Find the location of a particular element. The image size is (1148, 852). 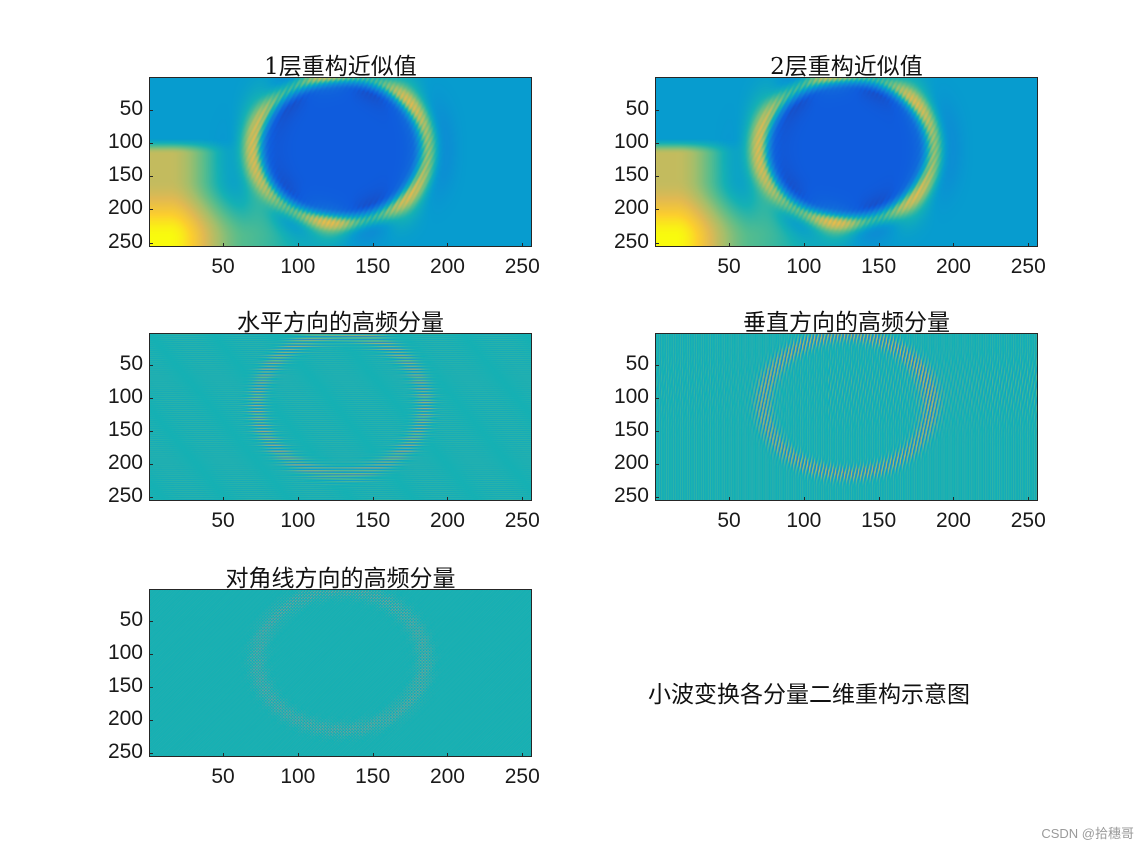

panel-title: 对角线方向的高频分量 is located at coordinates (340, 579).